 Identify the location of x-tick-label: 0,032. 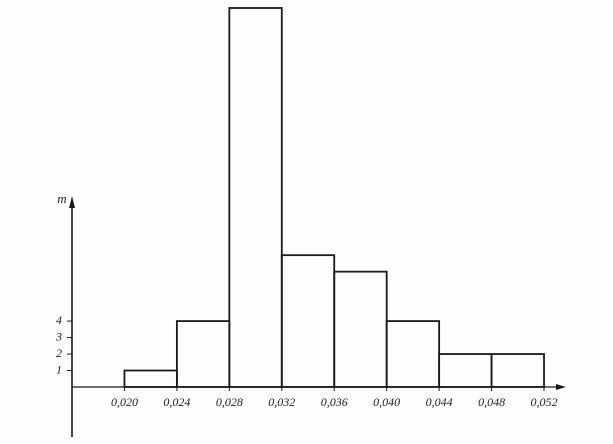
(281, 402).